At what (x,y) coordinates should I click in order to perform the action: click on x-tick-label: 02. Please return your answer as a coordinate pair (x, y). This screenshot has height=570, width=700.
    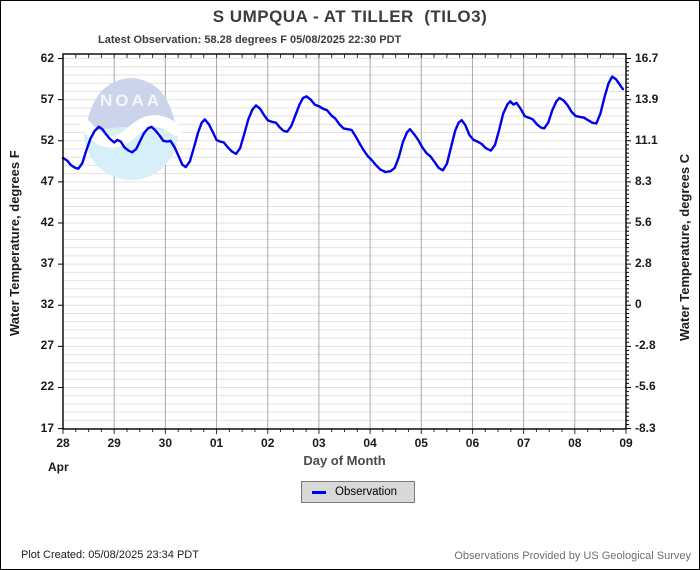
    Looking at the image, I should click on (268, 443).